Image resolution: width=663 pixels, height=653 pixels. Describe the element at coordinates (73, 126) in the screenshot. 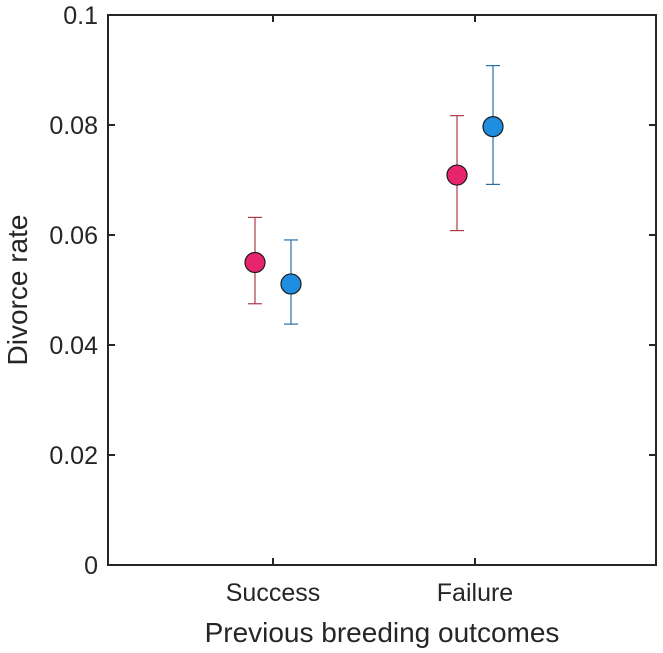

I see `y-tick-label: 0.08` at that location.